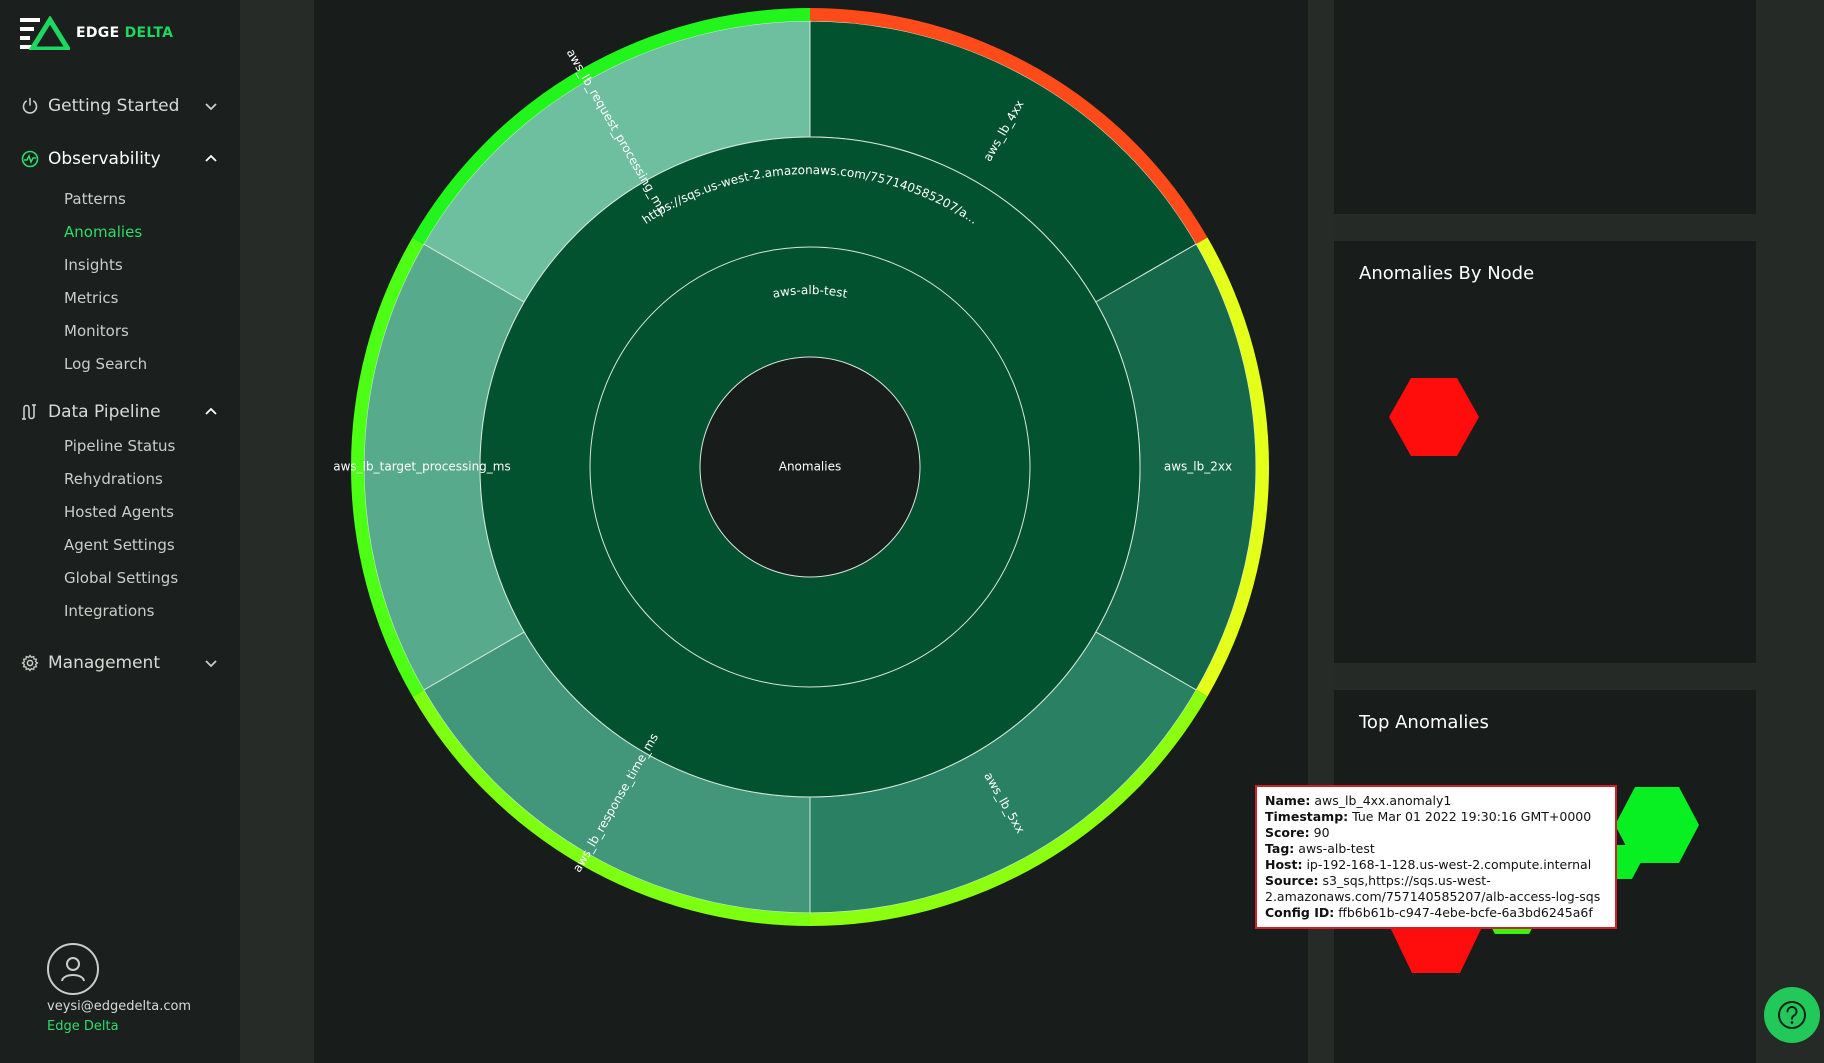  I want to click on tooltip-tag-value: aws-alb-test, so click(1336, 848).